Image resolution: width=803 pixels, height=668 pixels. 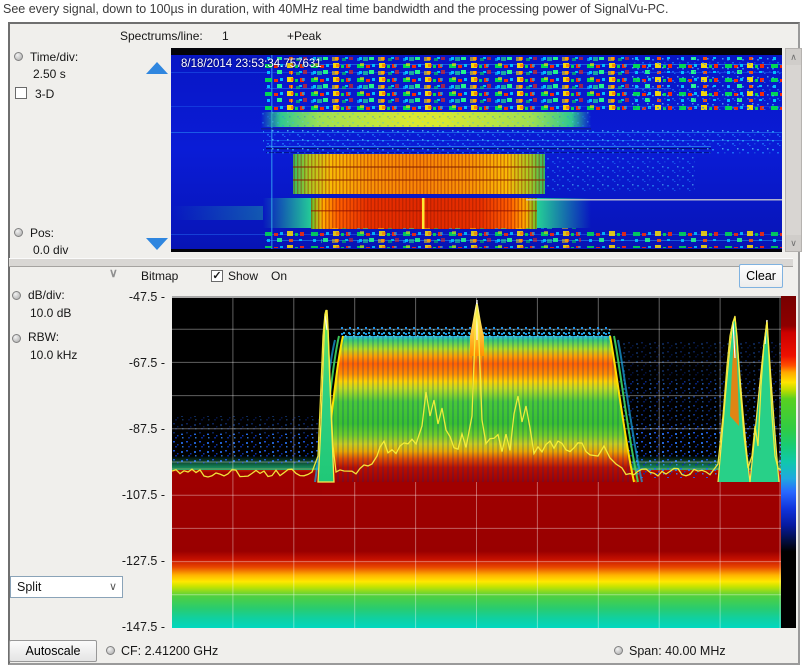 I want to click on cf-readout: CF: 2.41200 GHz, so click(x=170, y=651).